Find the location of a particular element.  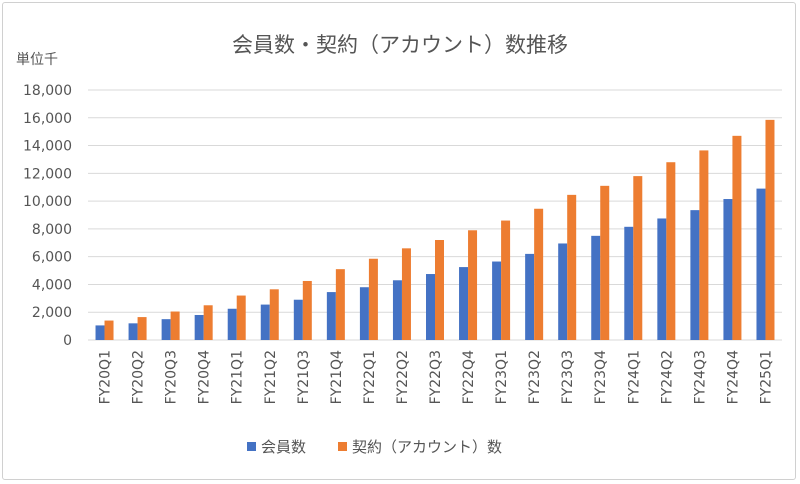

x-tick-label: FY23Q4 is located at coordinates (601, 377).